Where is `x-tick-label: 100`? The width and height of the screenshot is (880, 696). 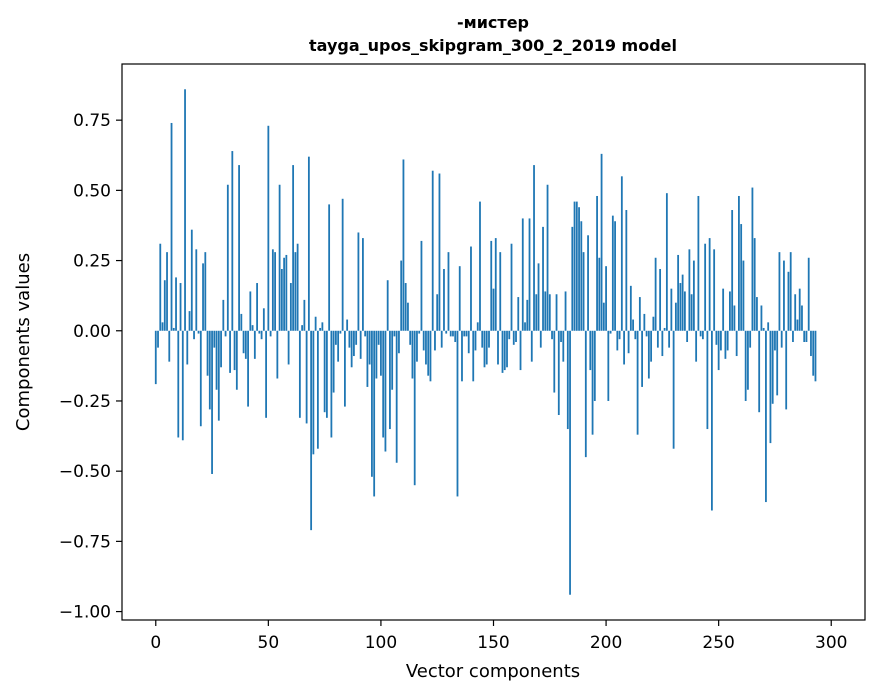
x-tick-label: 100 is located at coordinates (381, 643).